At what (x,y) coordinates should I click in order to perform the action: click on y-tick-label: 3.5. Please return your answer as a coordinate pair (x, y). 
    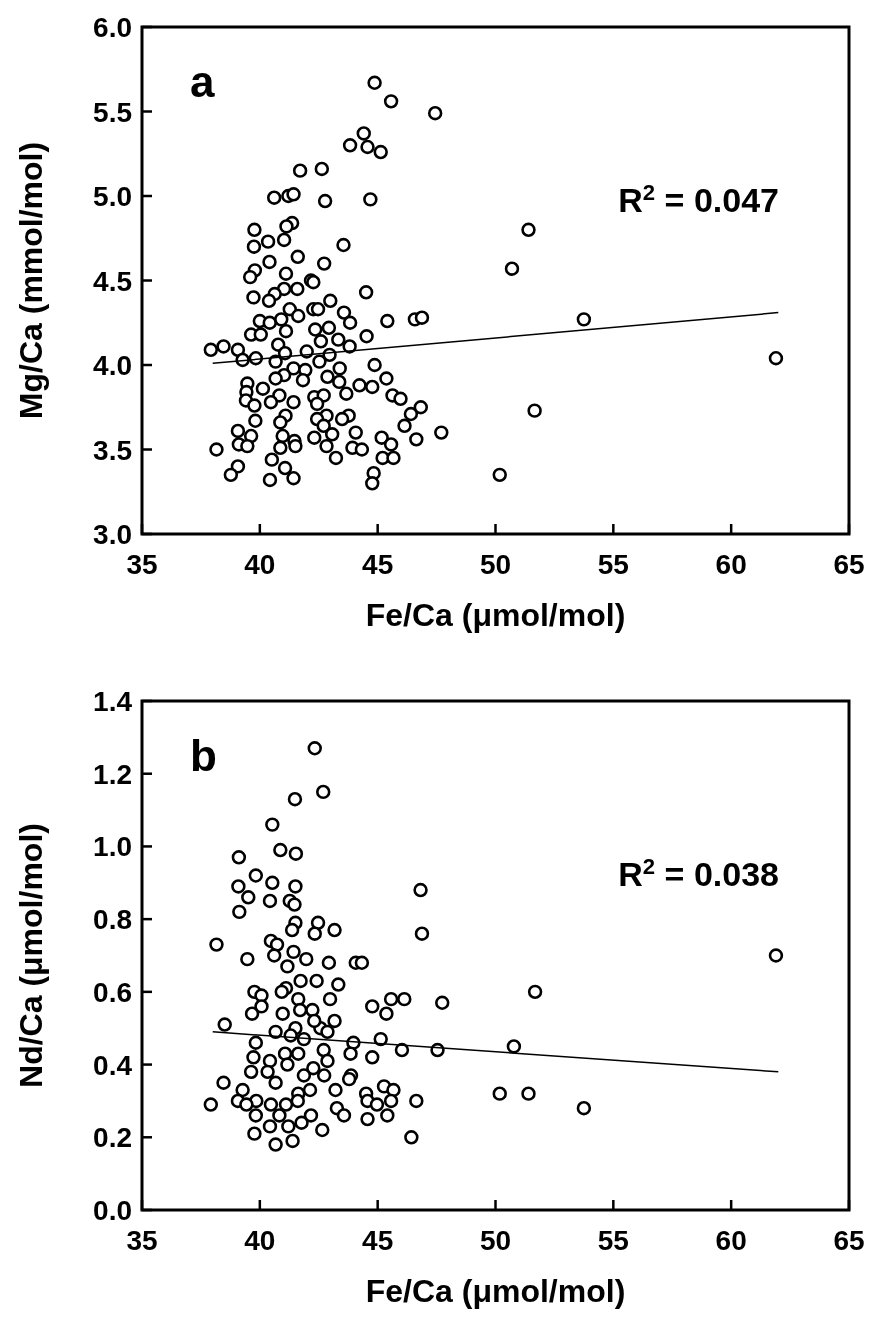
    Looking at the image, I should click on (112, 450).